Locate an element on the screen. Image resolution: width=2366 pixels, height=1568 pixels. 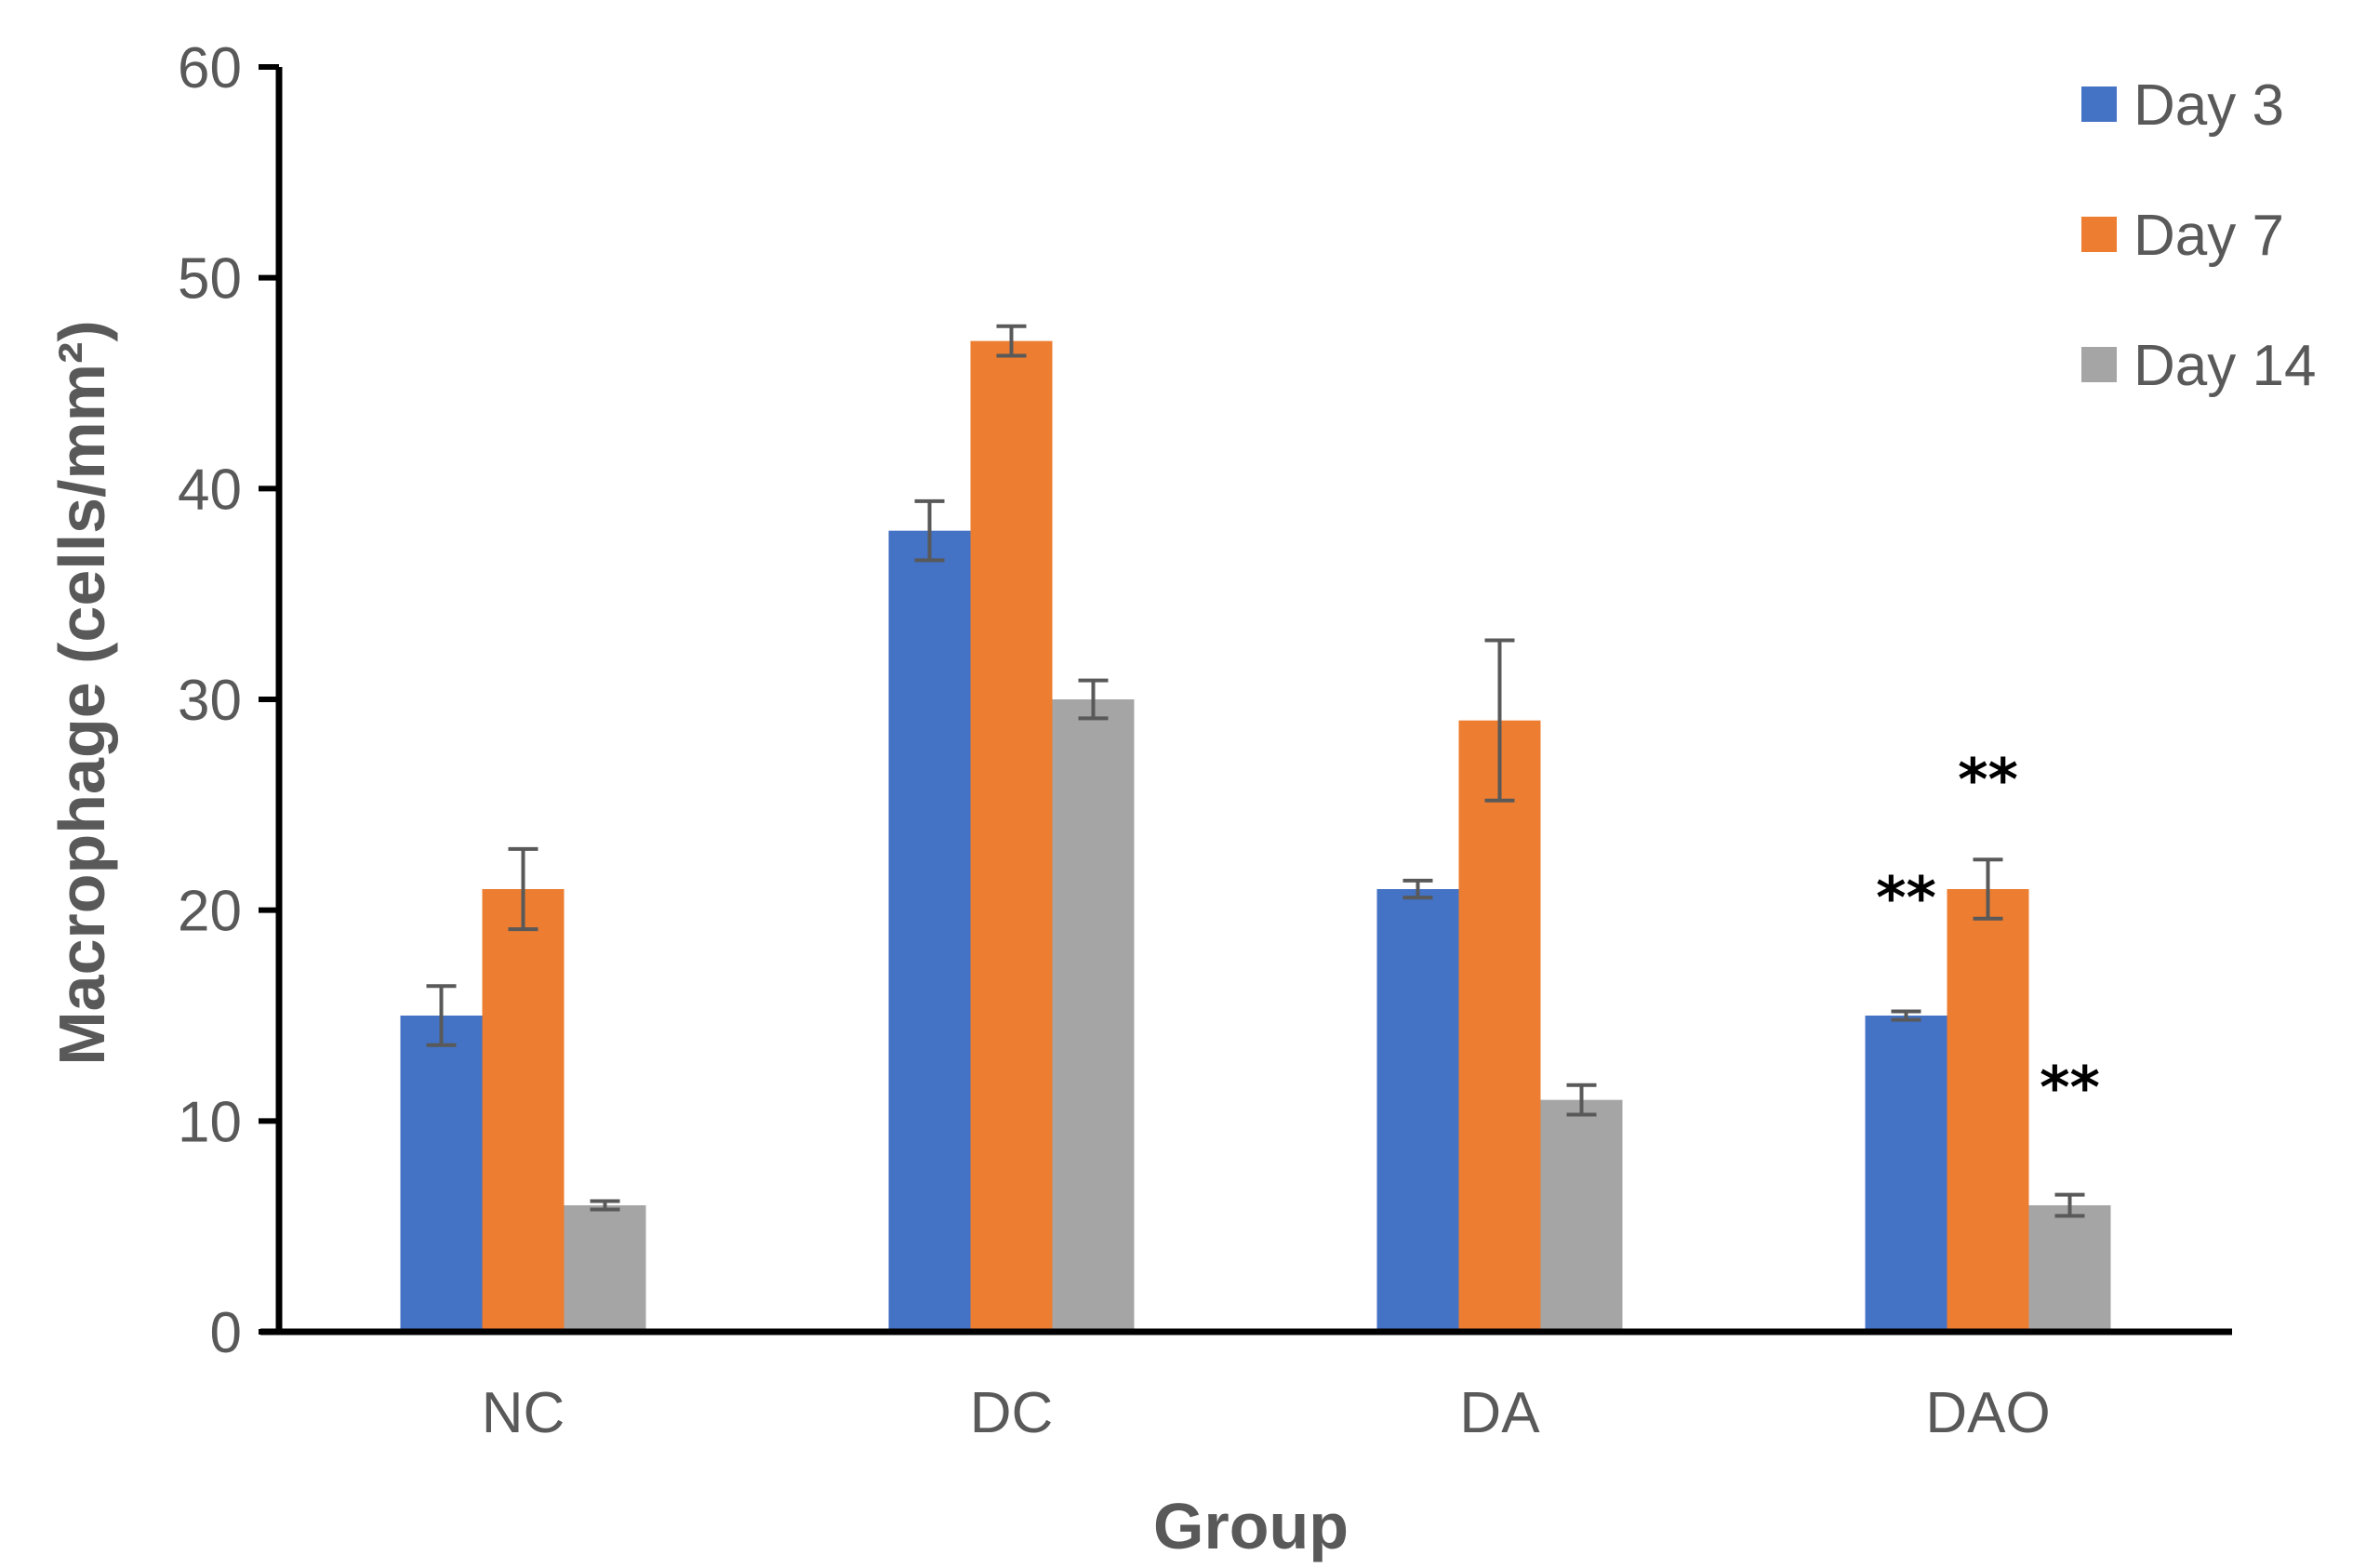
legend-item-day-14: Day 14 is located at coordinates (2198, 366).